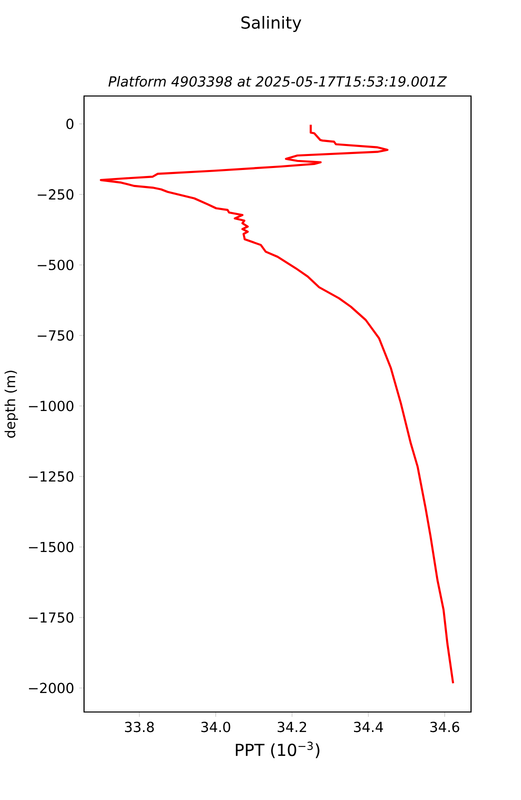  What do you see at coordinates (292, 727) in the screenshot?
I see `x-tick-label: 34.2` at bounding box center [292, 727].